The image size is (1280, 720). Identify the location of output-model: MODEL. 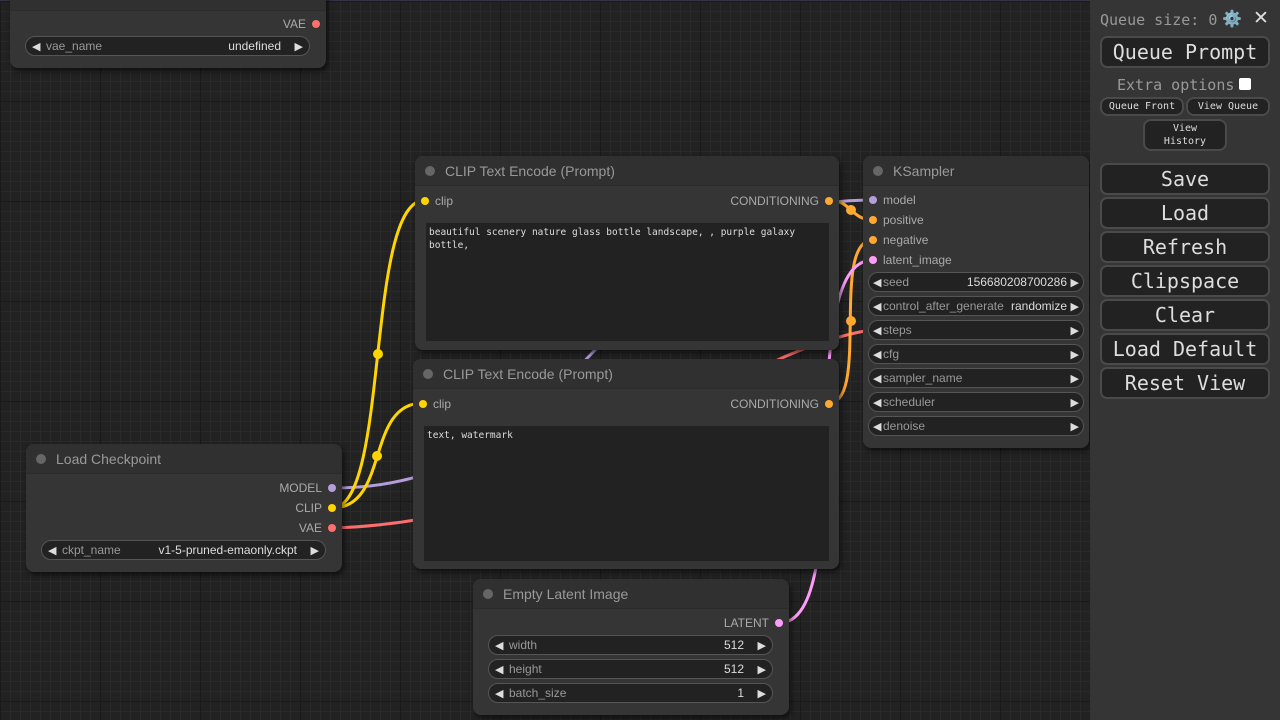
(307, 488).